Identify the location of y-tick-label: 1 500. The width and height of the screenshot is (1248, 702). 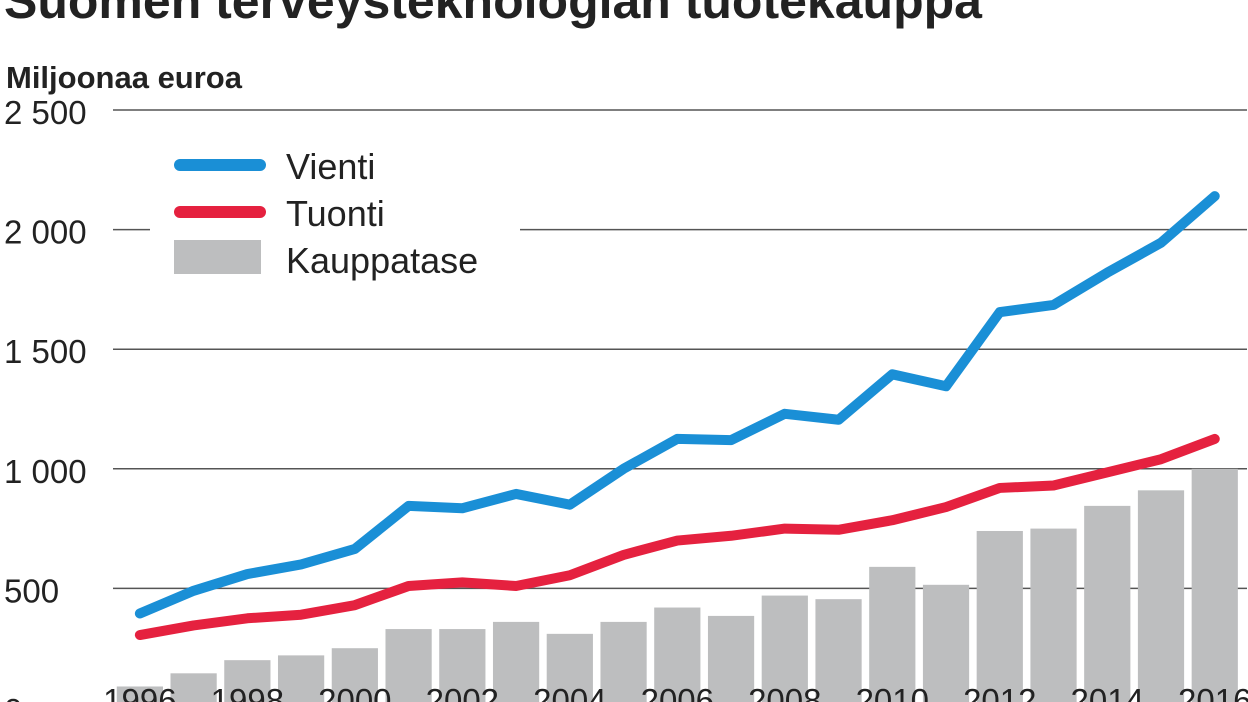
(45, 351).